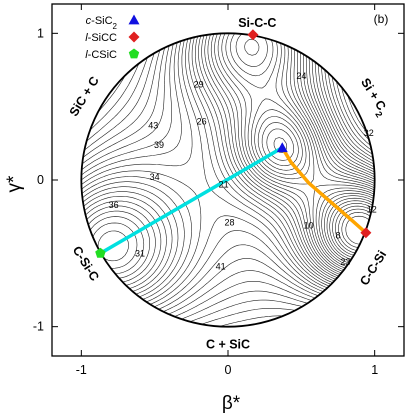 This screenshot has height=419, width=411. Describe the element at coordinates (14, 184) in the screenshot. I see `y-axis-title: γ*` at that location.